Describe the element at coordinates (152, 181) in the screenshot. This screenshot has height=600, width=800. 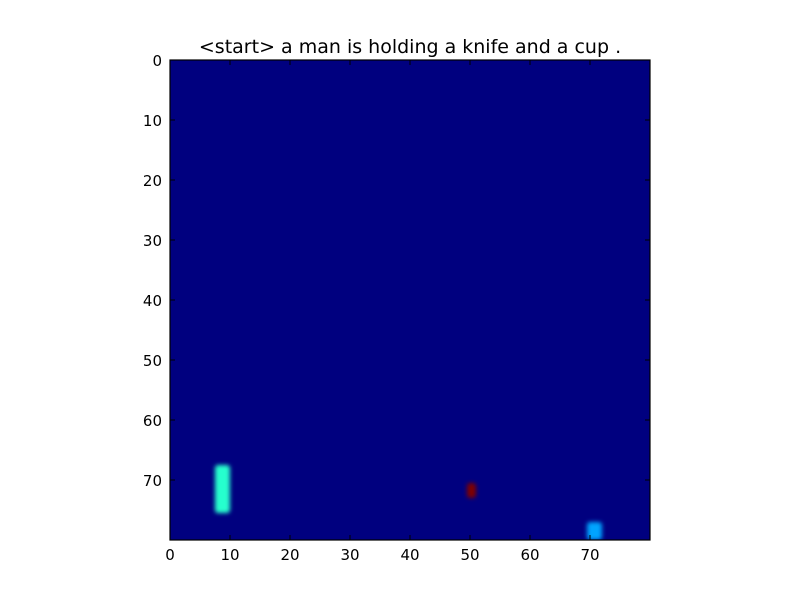
I see `y-tick-label: 20` at that location.